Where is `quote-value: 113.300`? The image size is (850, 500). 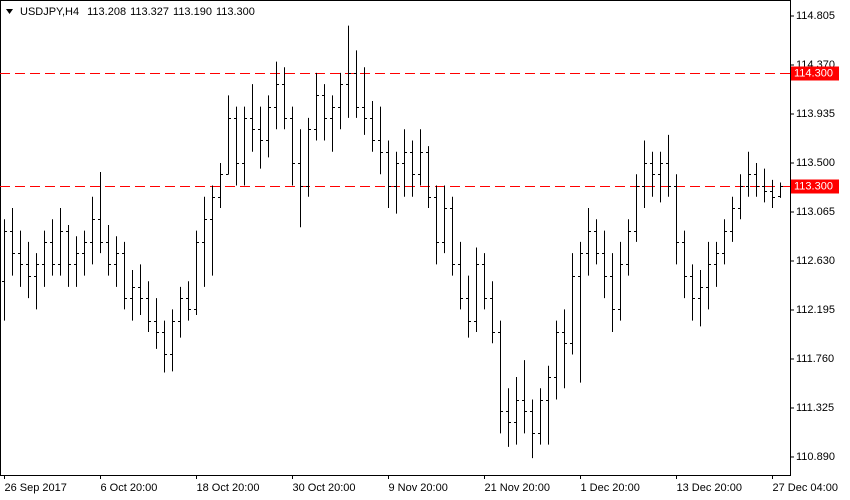 quote-value: 113.300 is located at coordinates (235, 12).